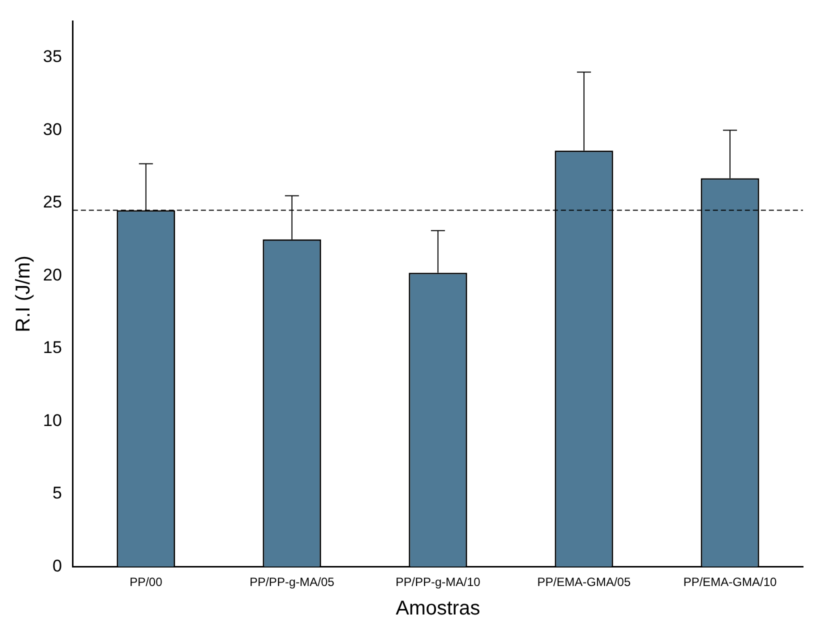 This screenshot has width=831, height=633. What do you see at coordinates (57, 566) in the screenshot?
I see `y-tick-label: 0` at bounding box center [57, 566].